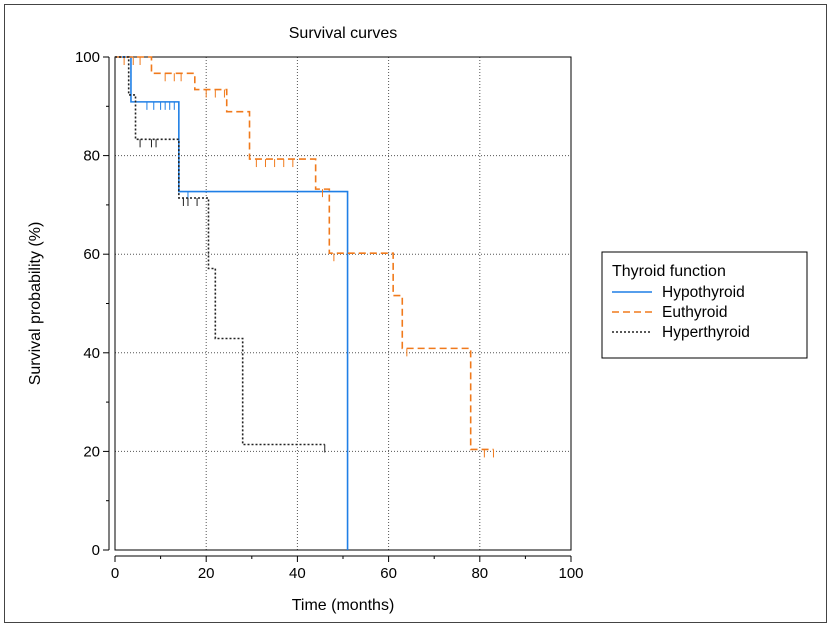 This screenshot has height=627, width=833. I want to click on legend-label-hyperthyroid: Hyperthyroid, so click(706, 332).